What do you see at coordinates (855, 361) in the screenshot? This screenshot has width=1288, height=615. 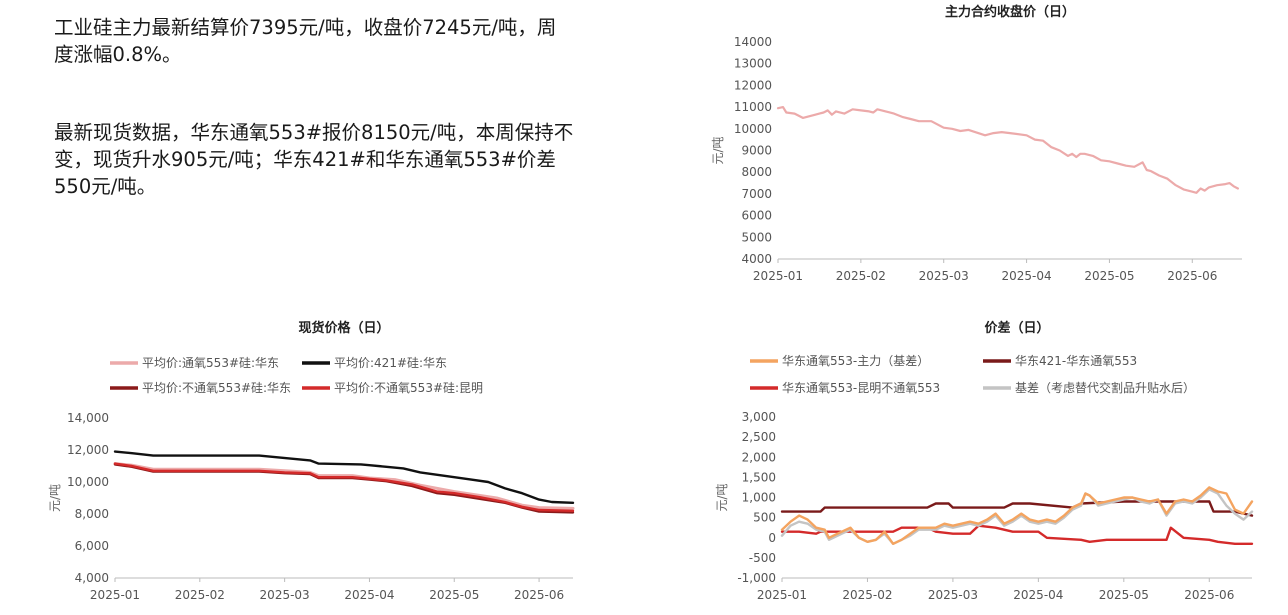 I see `legend-label: 华东通氧553-主力（基差）` at bounding box center [855, 361].